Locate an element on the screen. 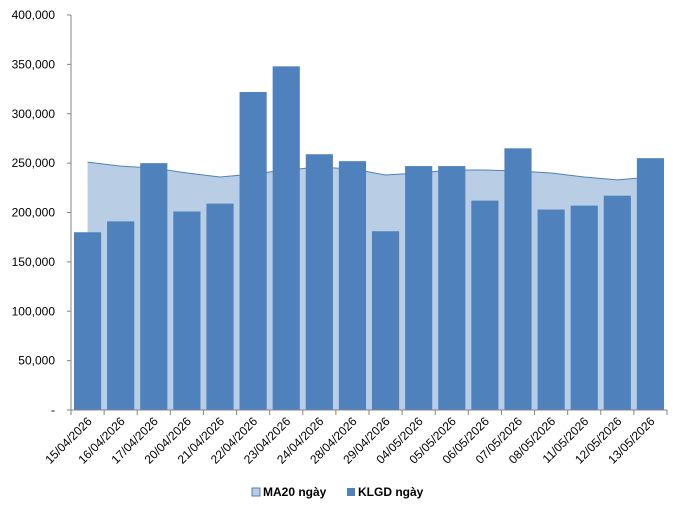 This screenshot has width=673, height=508. legend: MA20 ngày KLGD ngày is located at coordinates (337, 492).